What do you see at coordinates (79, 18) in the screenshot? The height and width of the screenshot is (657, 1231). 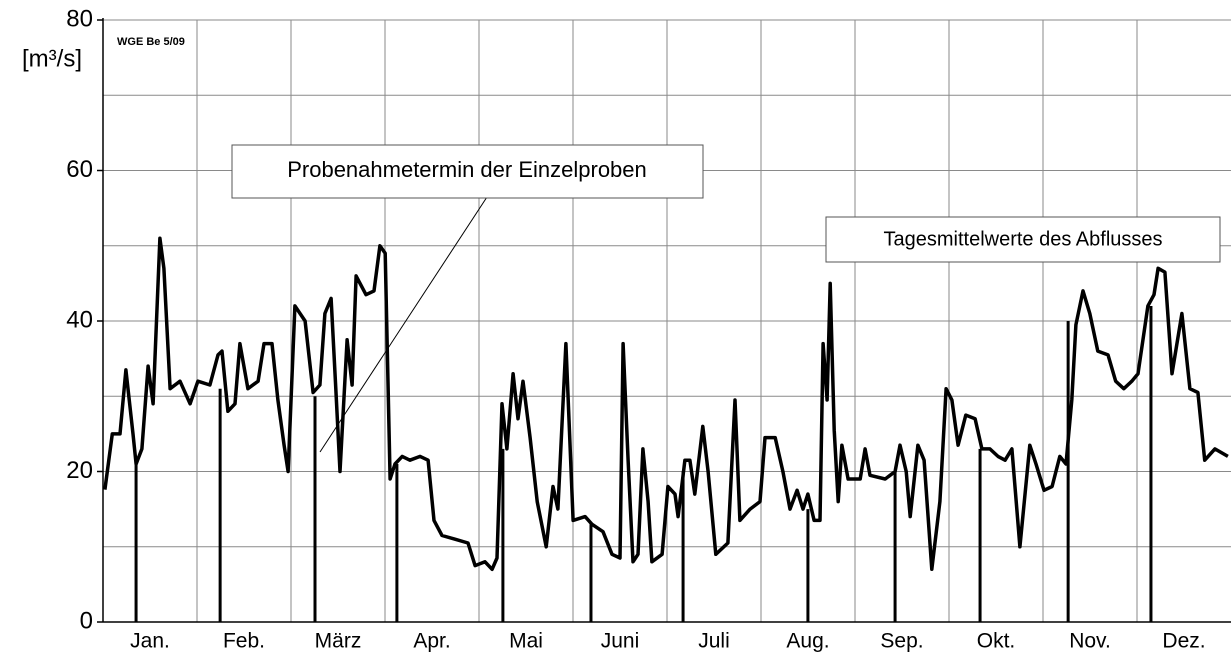 I see `y-tick-label: 80` at bounding box center [79, 18].